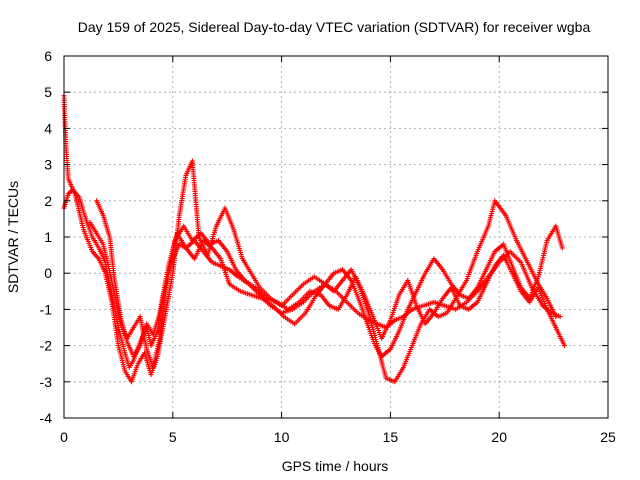 The height and width of the screenshot is (480, 640). I want to click on x-tick-label: 15, so click(391, 437).